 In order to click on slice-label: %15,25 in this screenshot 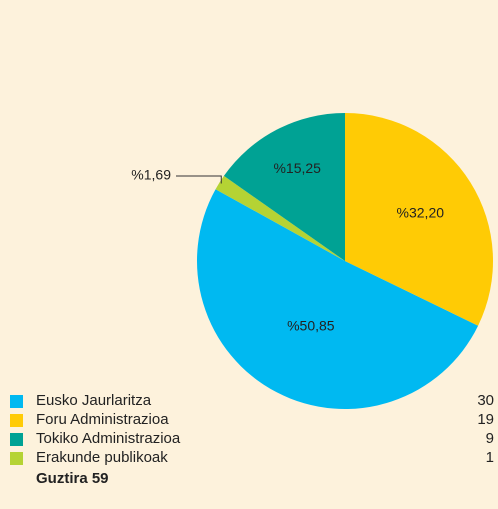, I will do `click(297, 168)`.